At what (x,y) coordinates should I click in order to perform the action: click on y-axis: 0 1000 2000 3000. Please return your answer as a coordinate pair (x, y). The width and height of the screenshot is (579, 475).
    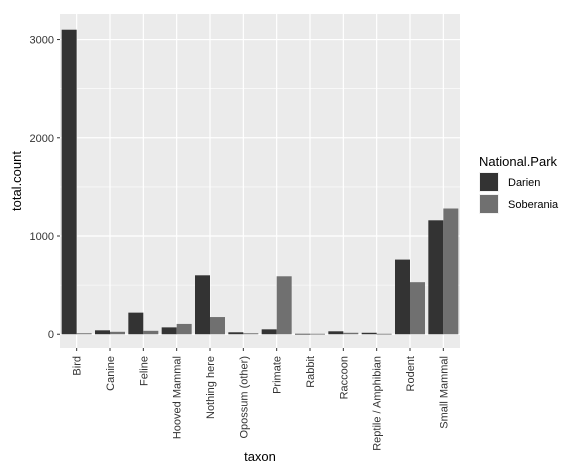
    Looking at the image, I should click on (45, 188).